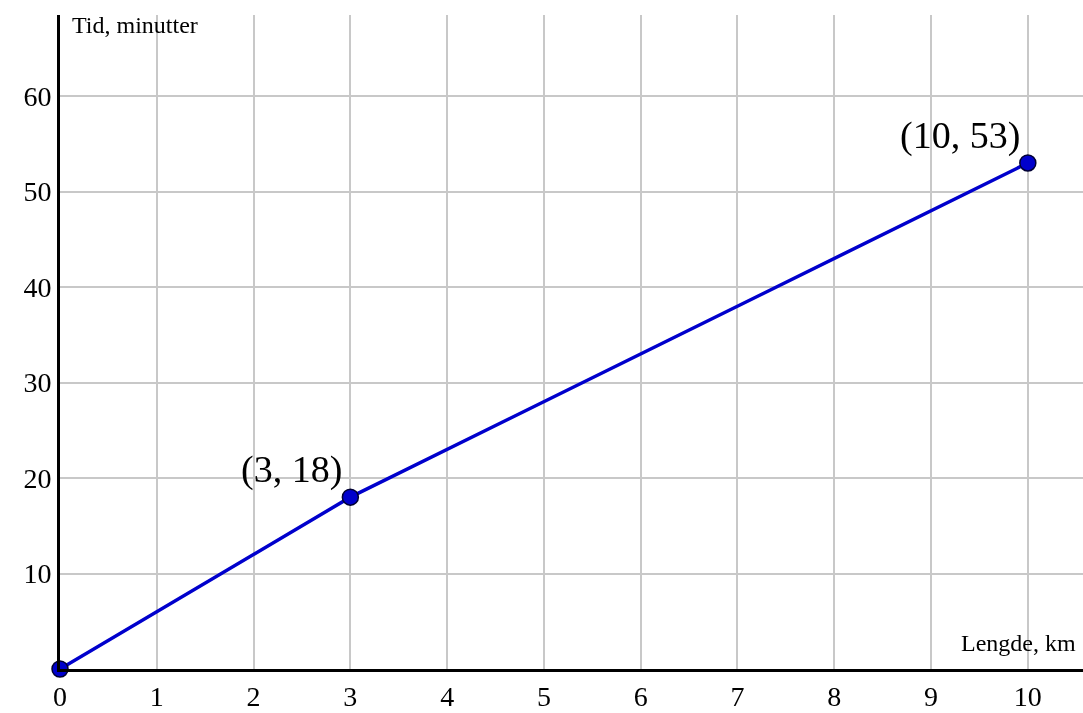 The width and height of the screenshot is (1083, 713). Describe the element at coordinates (447, 696) in the screenshot. I see `x-tick-label: 4` at that location.